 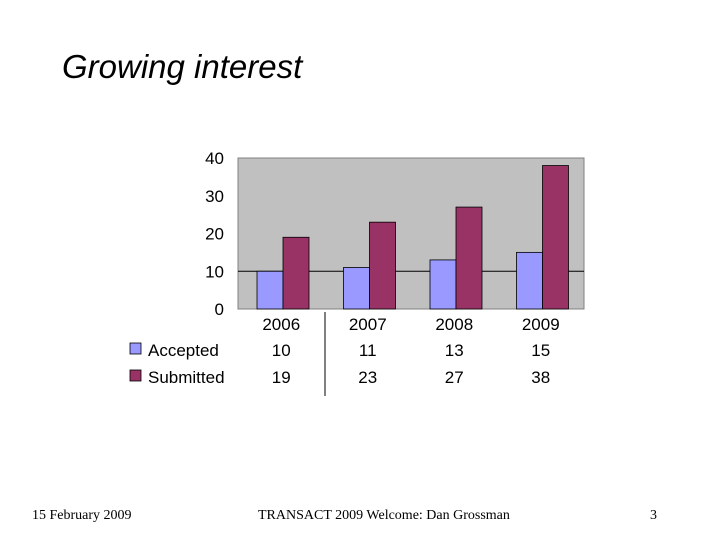 I want to click on legend-label-submitted: Submitted, so click(x=186, y=377).